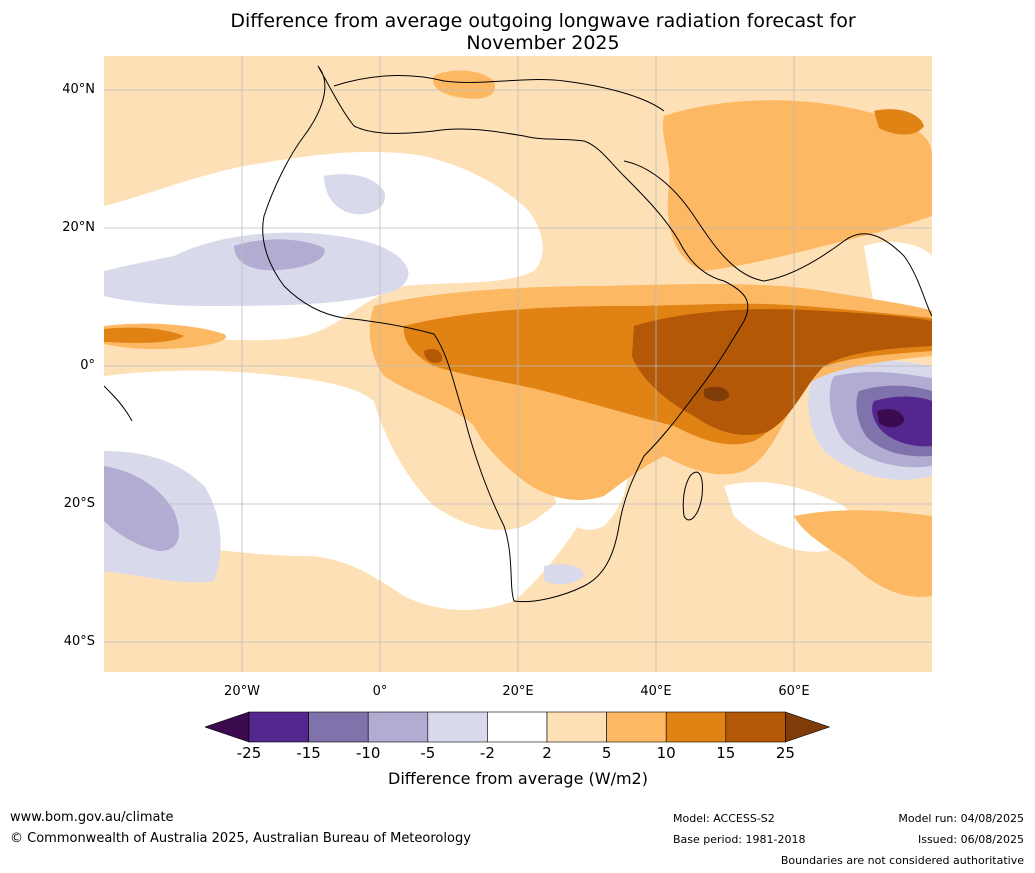  Describe the element at coordinates (354, 194) in the screenshot. I see `anomaly-negative-sahara` at that location.